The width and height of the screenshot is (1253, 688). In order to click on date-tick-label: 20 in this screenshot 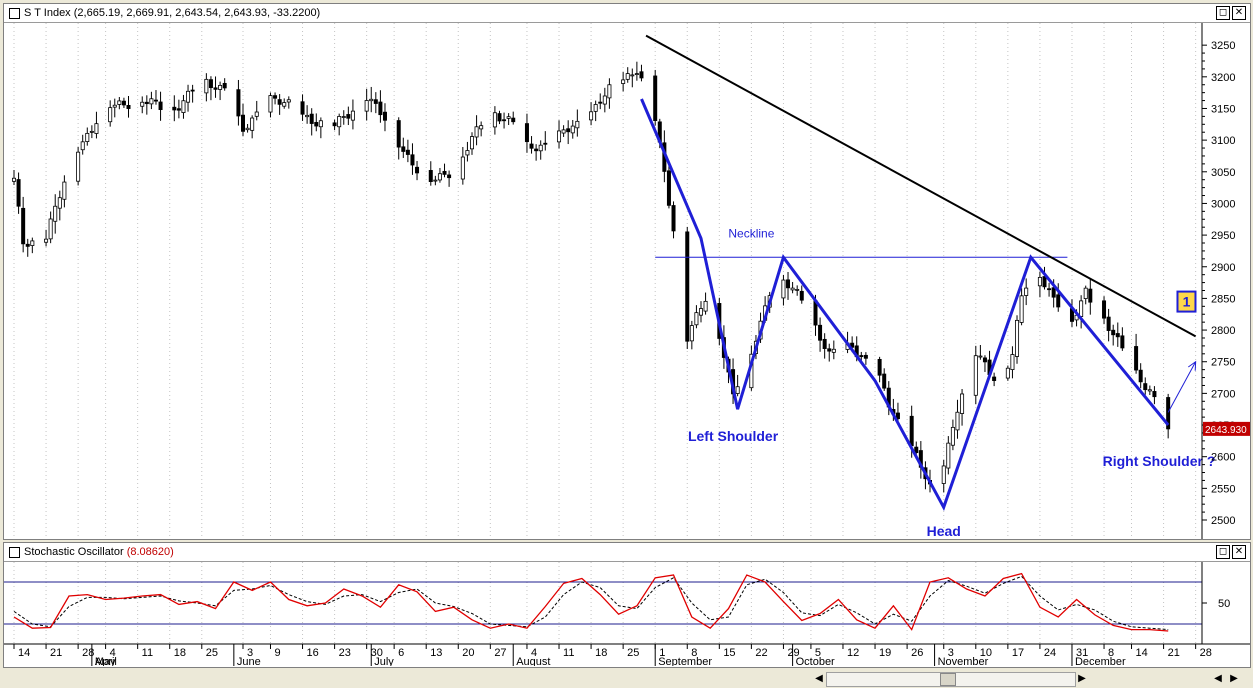, I will do `click(468, 653)`.